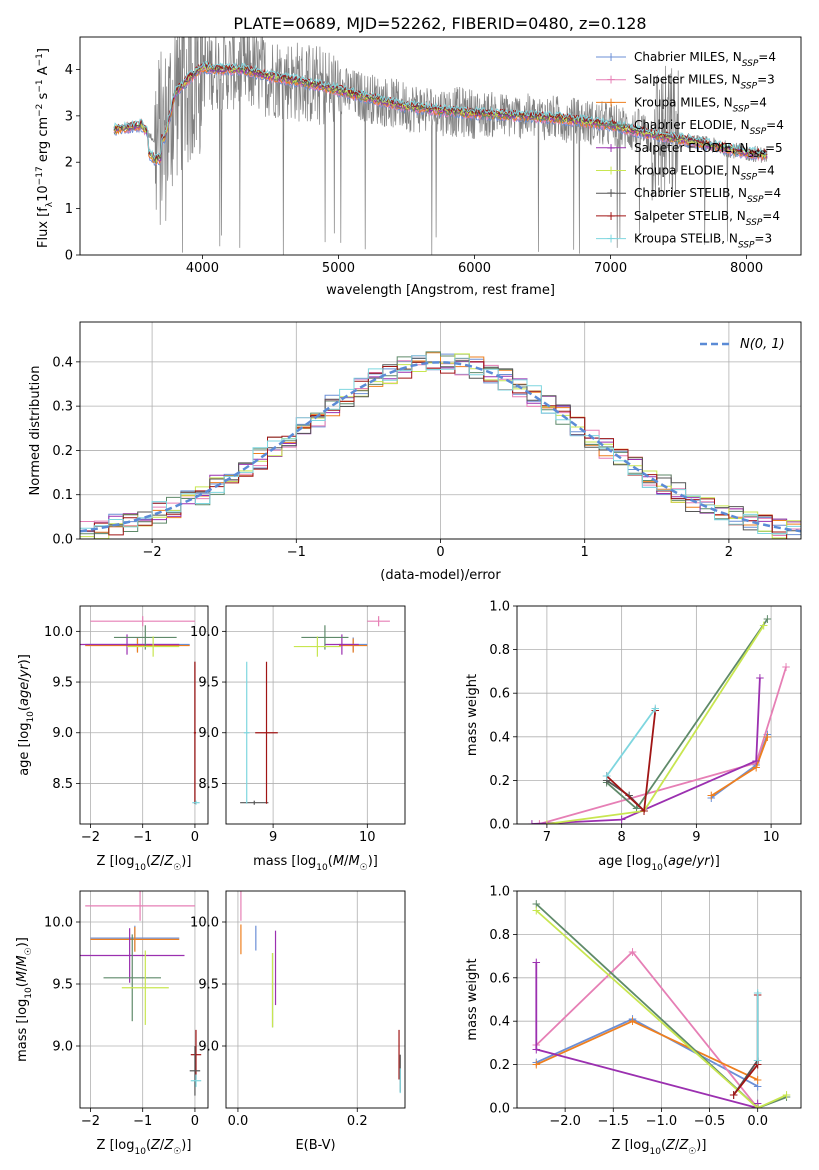 The height and width of the screenshot is (1170, 819). I want to click on label-part: M, so click(22, 960).